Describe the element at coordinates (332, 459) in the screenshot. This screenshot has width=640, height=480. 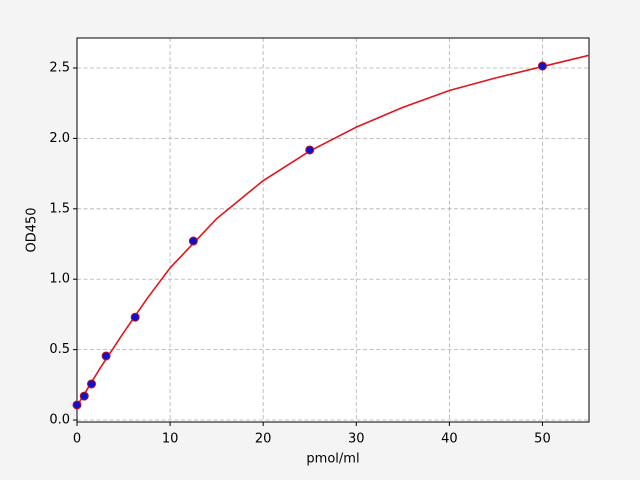
I see `x-axis-label: pmol/ml` at that location.